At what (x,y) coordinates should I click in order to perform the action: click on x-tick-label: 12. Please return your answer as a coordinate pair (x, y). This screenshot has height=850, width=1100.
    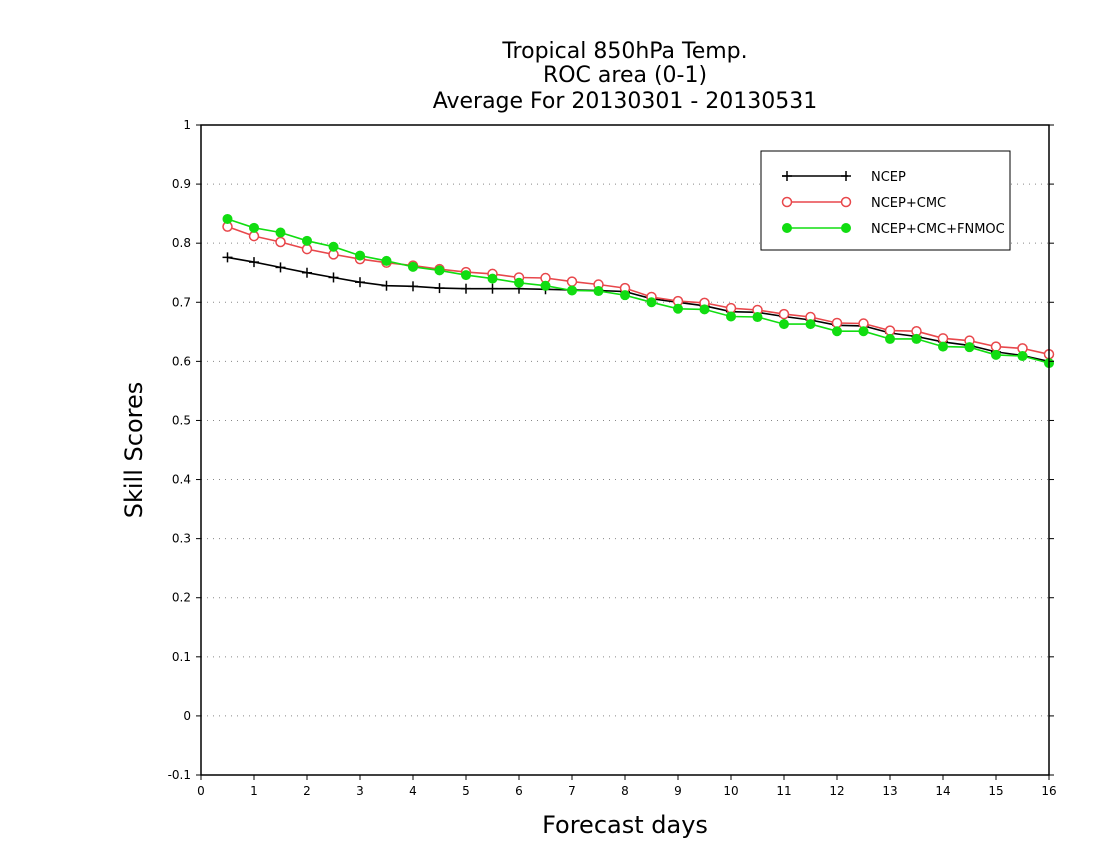
    Looking at the image, I should click on (836, 791).